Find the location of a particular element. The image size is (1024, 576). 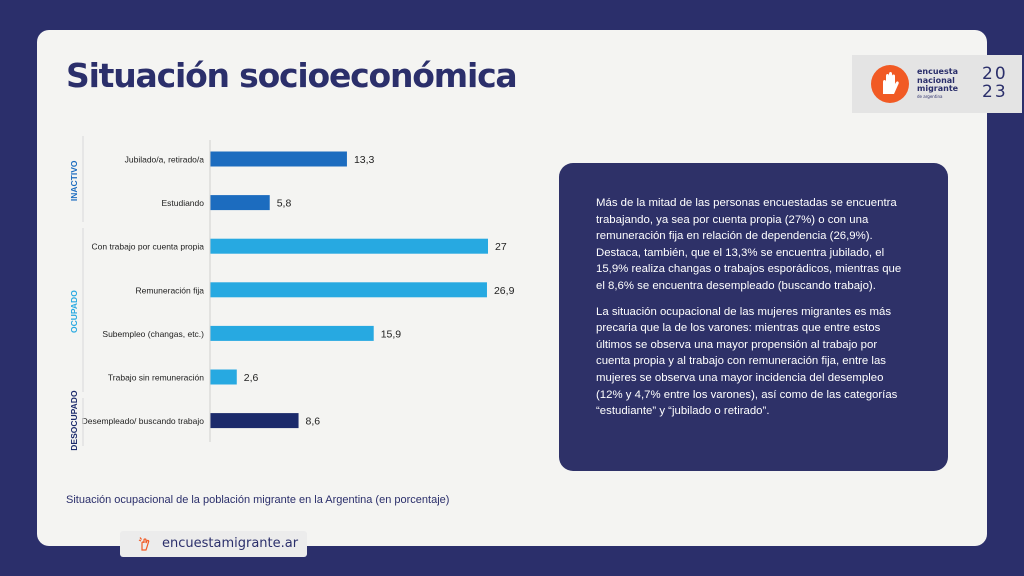

logo-wordmark: encuesta nacional migrante DE ARGENTINA is located at coordinates (938, 83).